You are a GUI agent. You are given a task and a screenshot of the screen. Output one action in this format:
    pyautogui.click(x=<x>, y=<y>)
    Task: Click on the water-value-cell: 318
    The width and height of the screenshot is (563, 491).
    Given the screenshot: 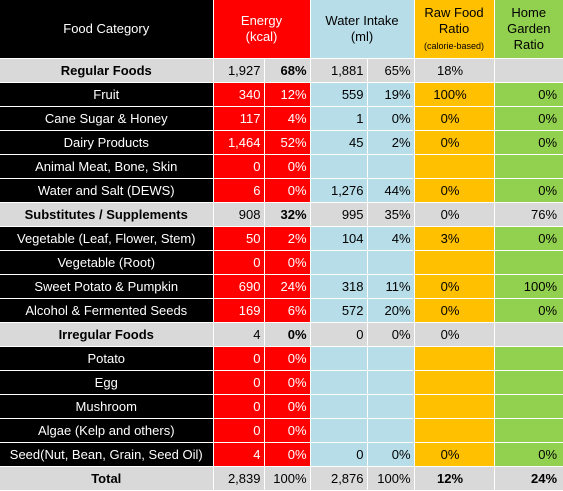 What is the action you would take?
    pyautogui.click(x=338, y=286)
    